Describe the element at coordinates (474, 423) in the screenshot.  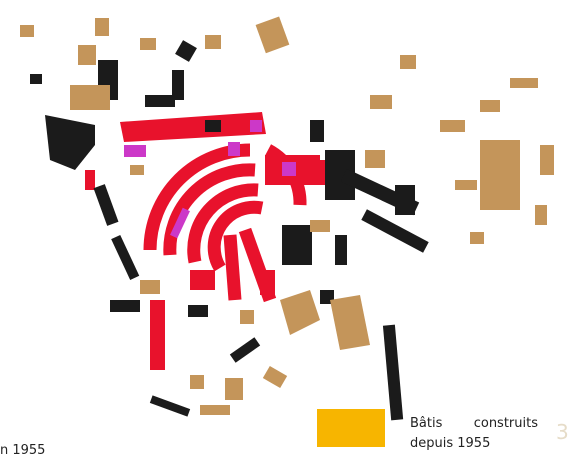
I see `legend-line: Bâtis construits` at that location.